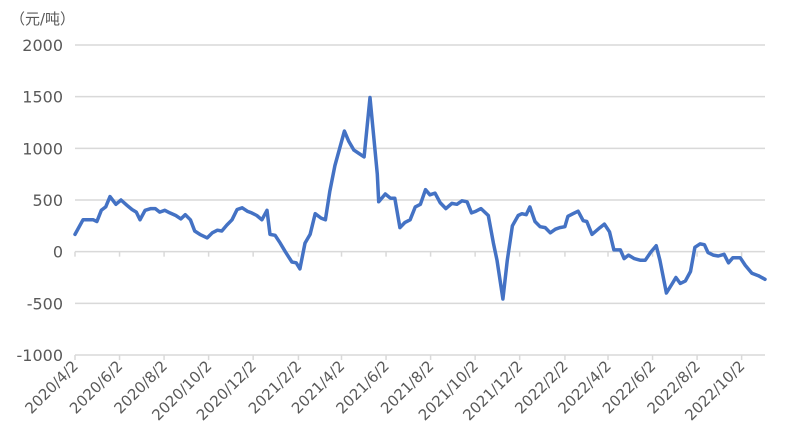 The height and width of the screenshot is (432, 800). What do you see at coordinates (42, 97) in the screenshot?
I see `y-tick-label: 1500` at bounding box center [42, 97].